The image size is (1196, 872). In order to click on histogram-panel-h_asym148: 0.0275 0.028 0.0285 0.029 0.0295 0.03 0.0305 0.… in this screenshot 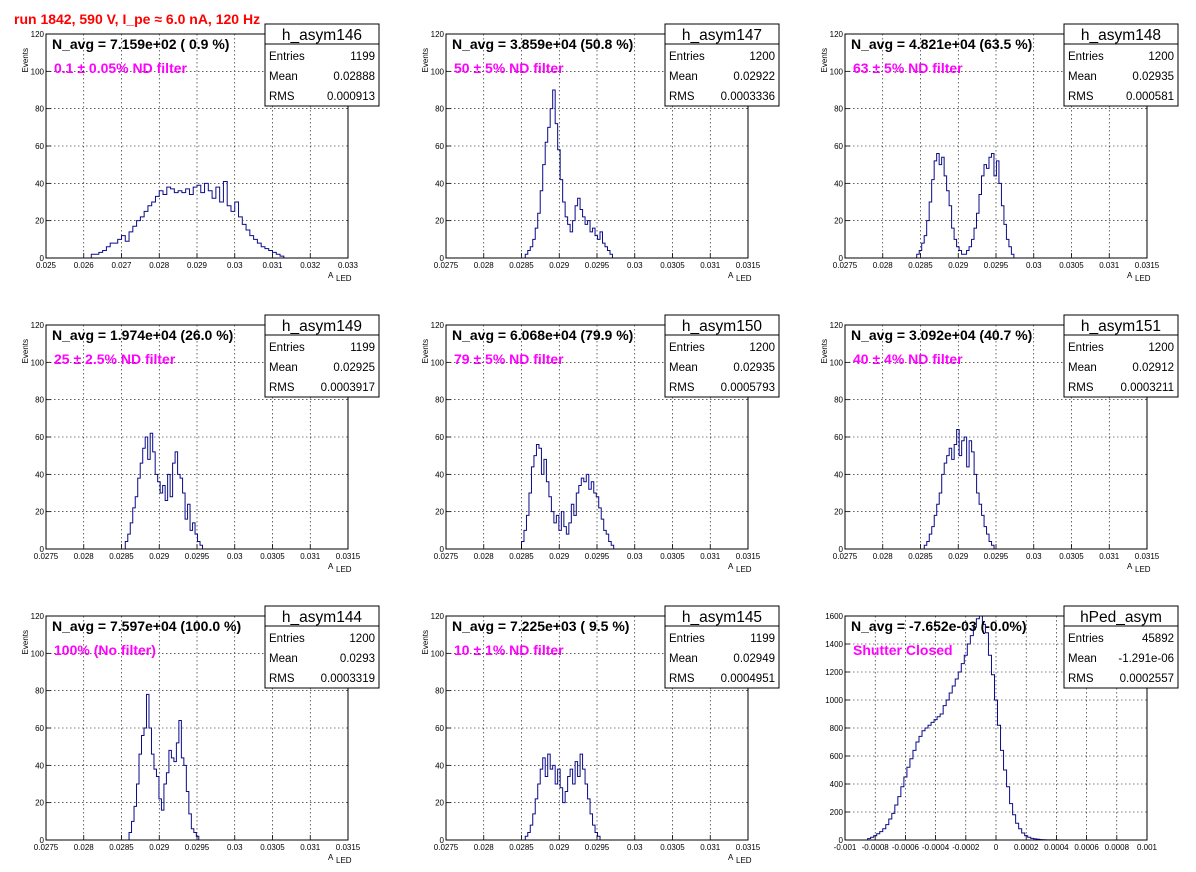, I will do `click(999, 153)`.